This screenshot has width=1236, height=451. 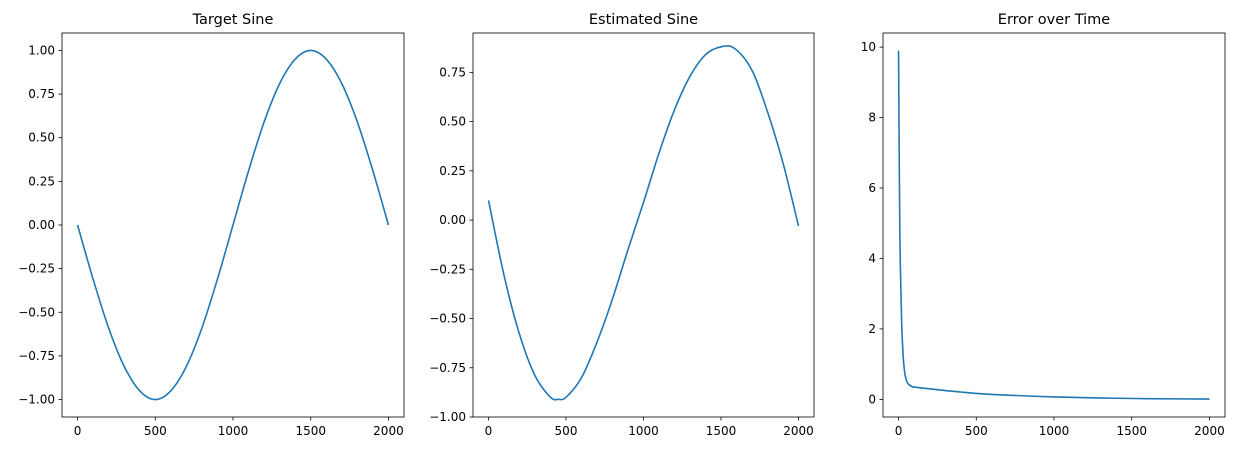 I want to click on chart-title: Estimated Sine, so click(x=643, y=20).